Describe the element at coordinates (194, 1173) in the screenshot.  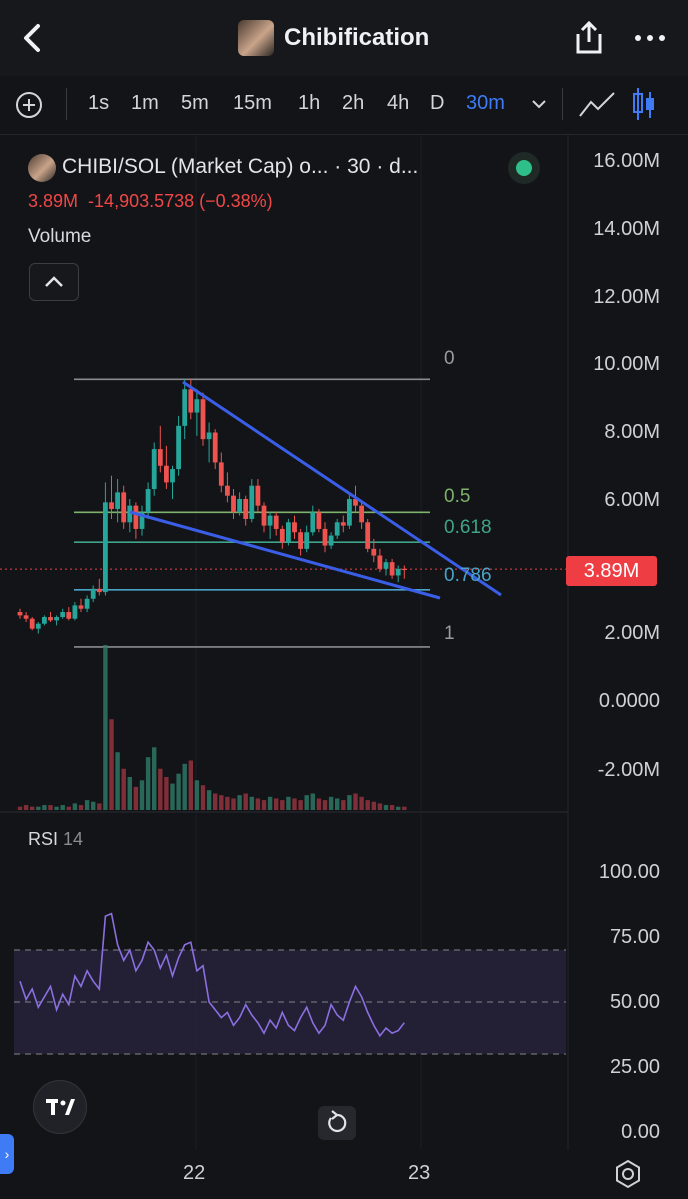
I see `x-axis-label: 22` at that location.